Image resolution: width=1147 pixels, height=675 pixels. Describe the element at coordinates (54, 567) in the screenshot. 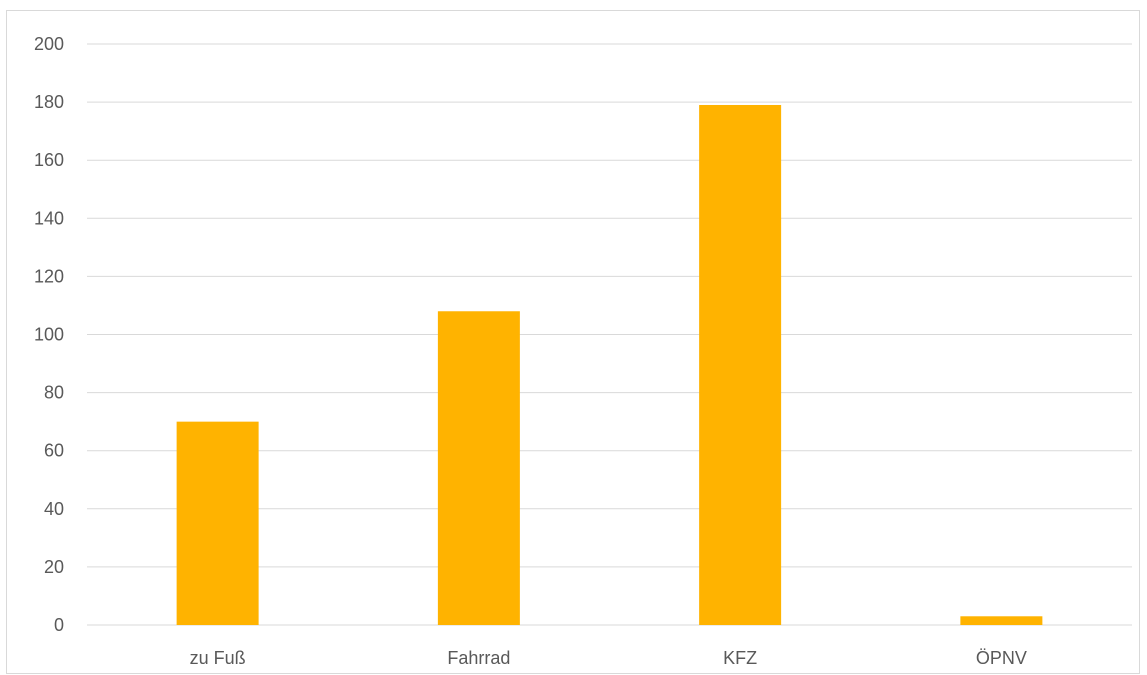

I see `y-tick-label: 20` at that location.